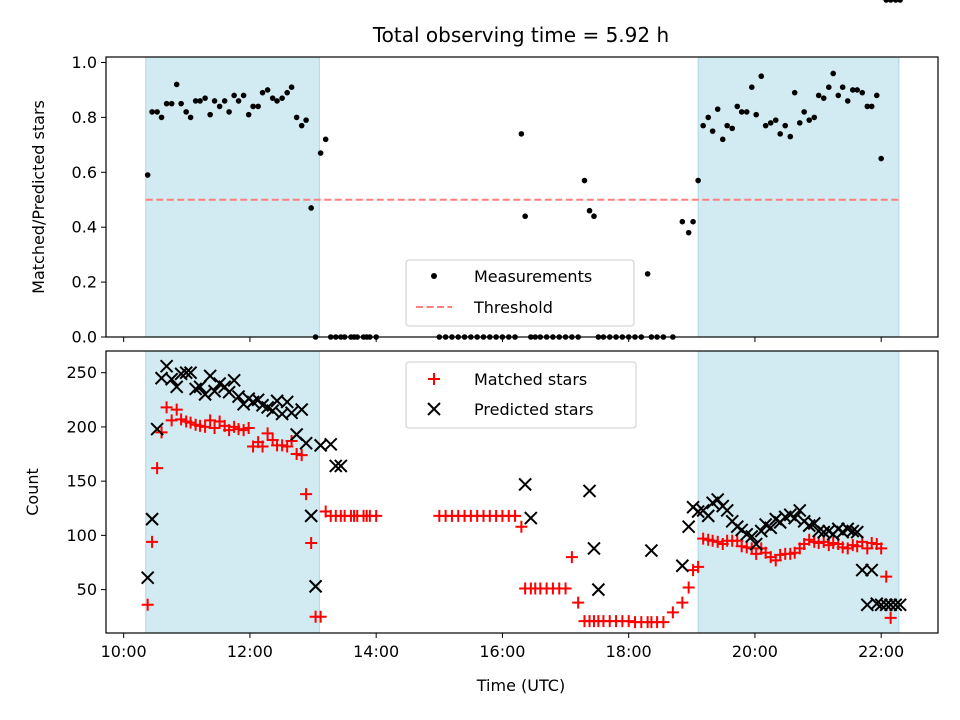  Describe the element at coordinates (89, 200) in the screenshot. I see `top-y-axis: 0.0 0.2 0.4 0.6 0.8 1.0` at that location.